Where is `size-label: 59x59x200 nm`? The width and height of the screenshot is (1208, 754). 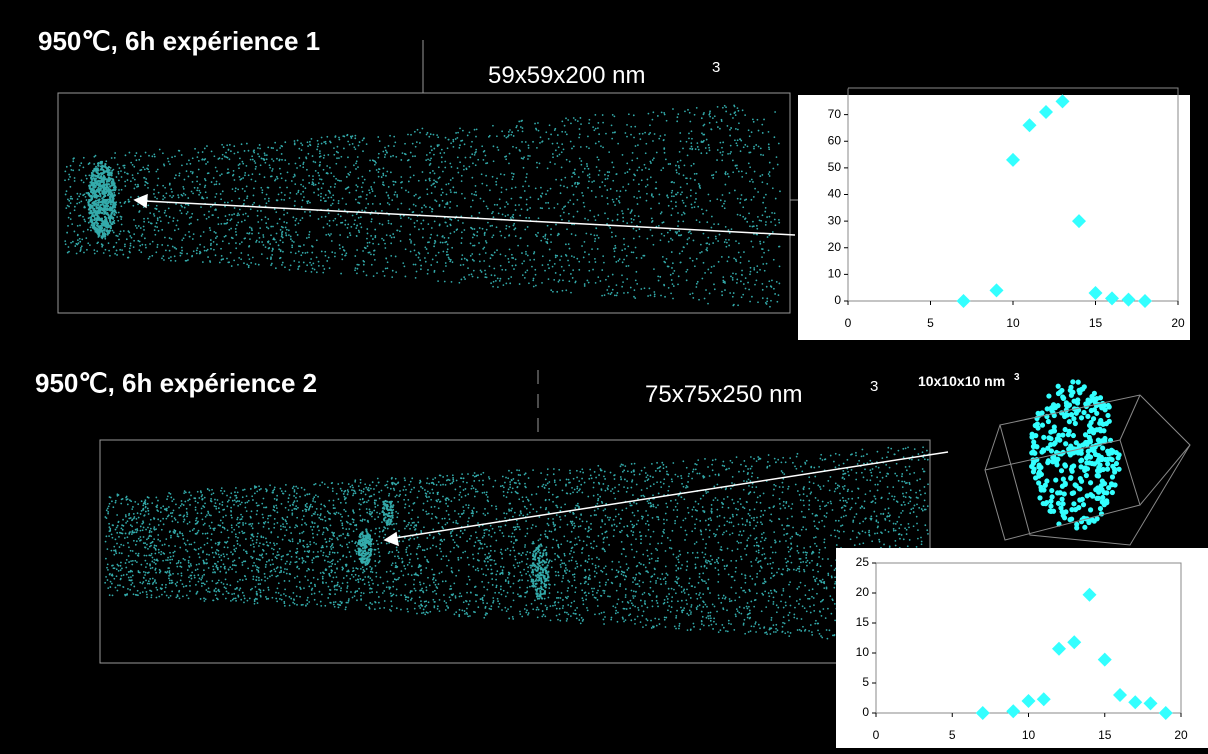
size-label: 59x59x200 nm is located at coordinates (566, 75).